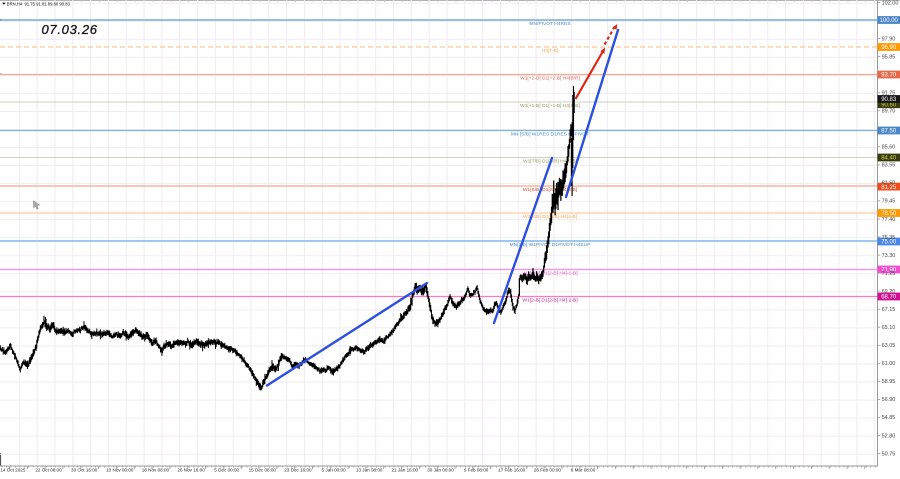 This screenshot has width=900, height=479. I want to click on svg-text: 90.83, so click(889, 100).